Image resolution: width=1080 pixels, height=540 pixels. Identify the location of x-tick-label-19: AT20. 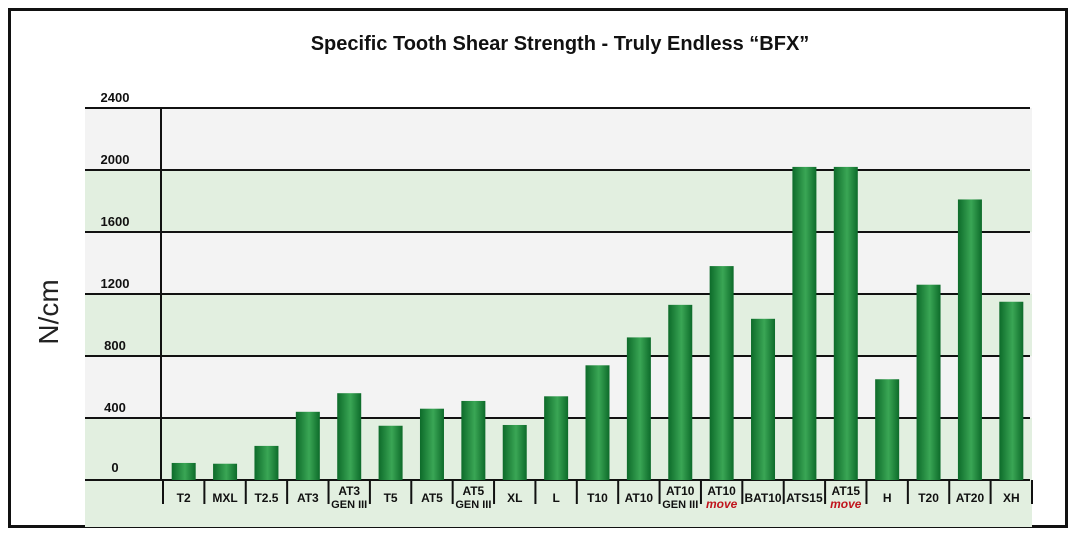
(970, 498).